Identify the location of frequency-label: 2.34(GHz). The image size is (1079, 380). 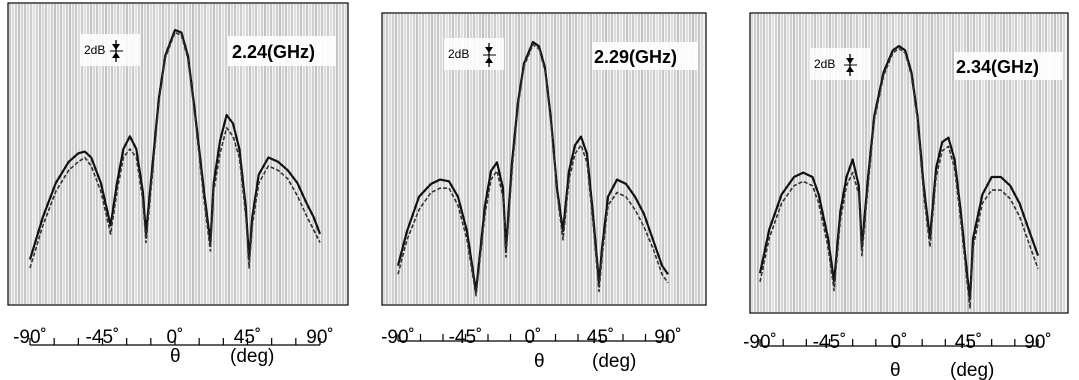
(997, 67).